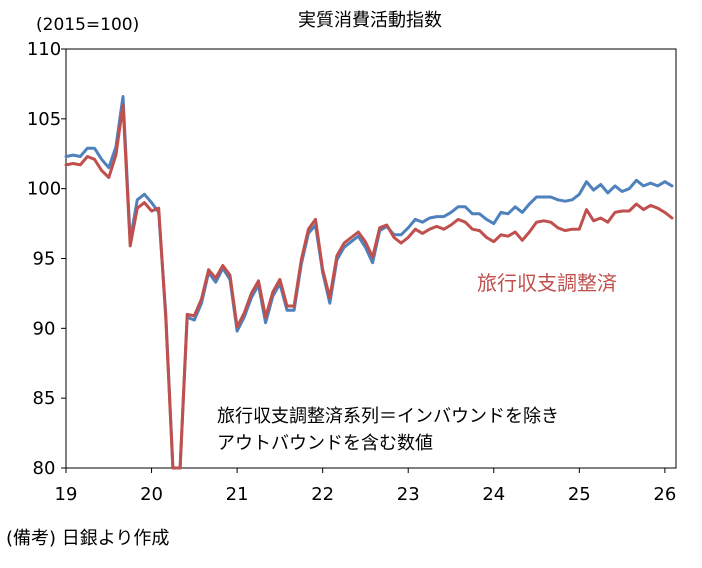 This screenshot has height=568, width=702. What do you see at coordinates (66, 494) in the screenshot?
I see `x-tick-label: 19` at bounding box center [66, 494].